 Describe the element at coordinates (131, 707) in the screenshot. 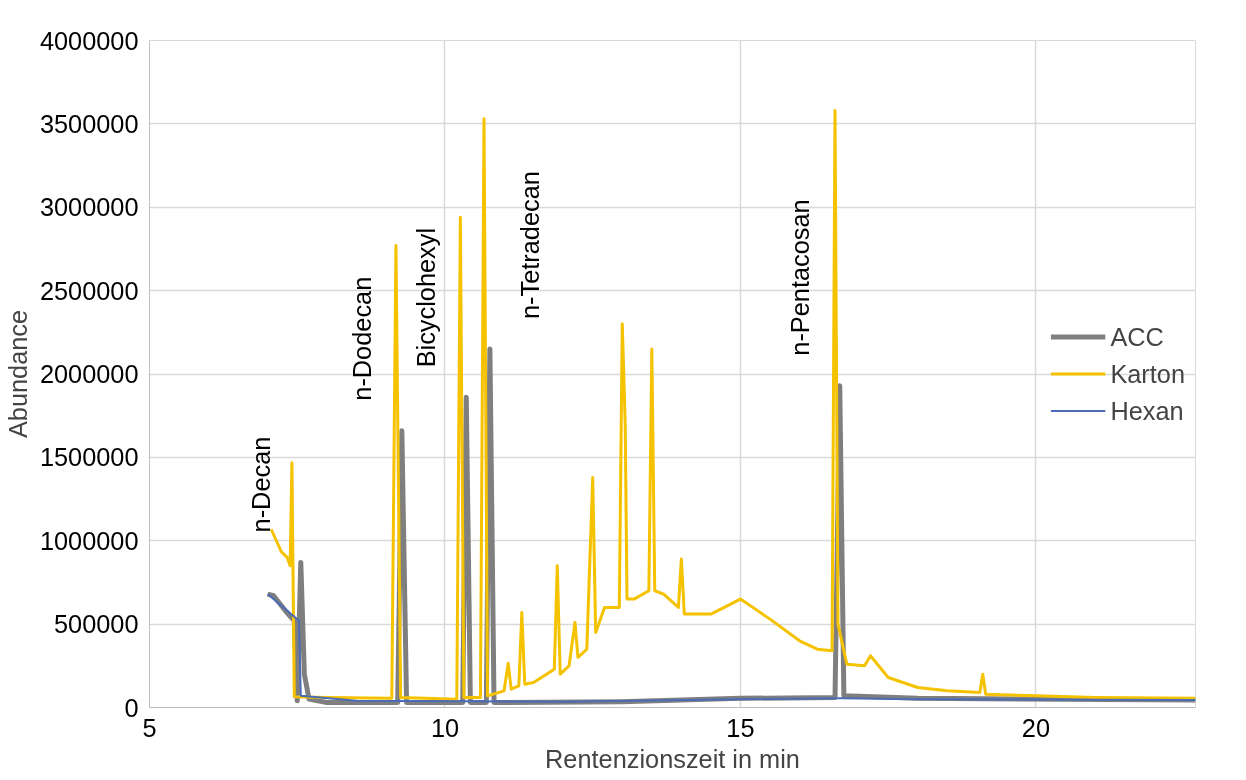

I see `y-tick-label: 0` at that location.